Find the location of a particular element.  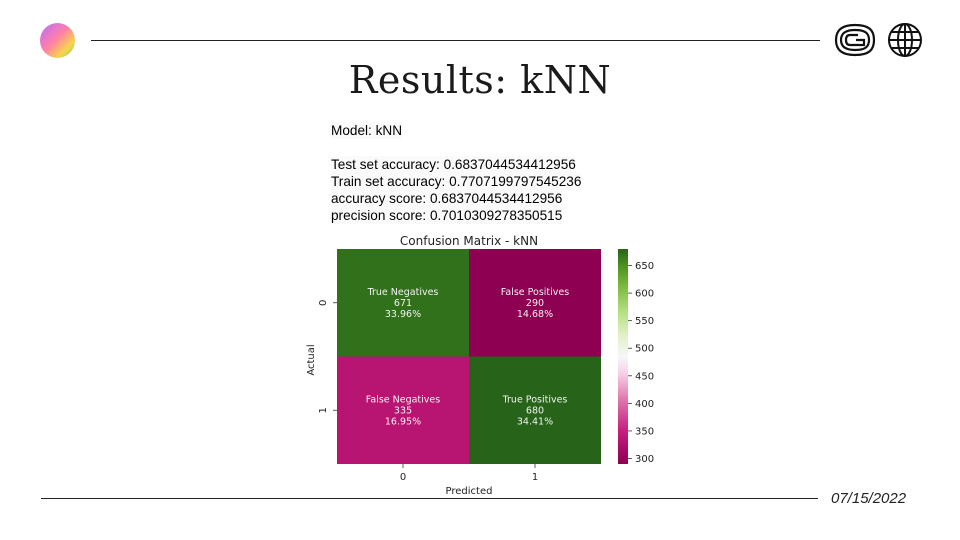

y-tick-label: 0 is located at coordinates (323, 303).